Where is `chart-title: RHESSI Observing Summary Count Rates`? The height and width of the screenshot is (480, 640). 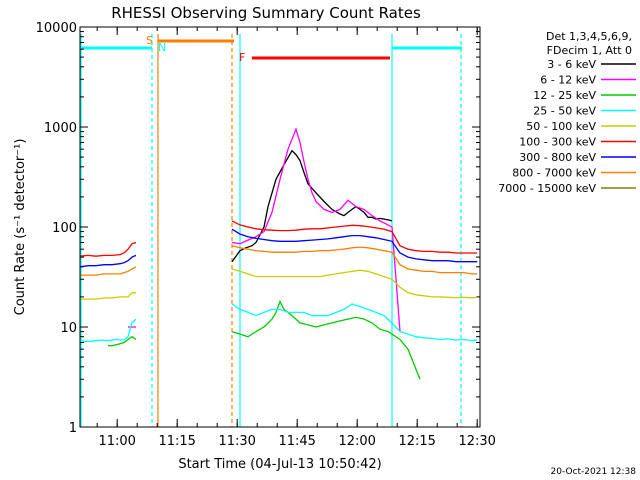 chart-title: RHESSI Observing Summary Count Rates is located at coordinates (266, 13).